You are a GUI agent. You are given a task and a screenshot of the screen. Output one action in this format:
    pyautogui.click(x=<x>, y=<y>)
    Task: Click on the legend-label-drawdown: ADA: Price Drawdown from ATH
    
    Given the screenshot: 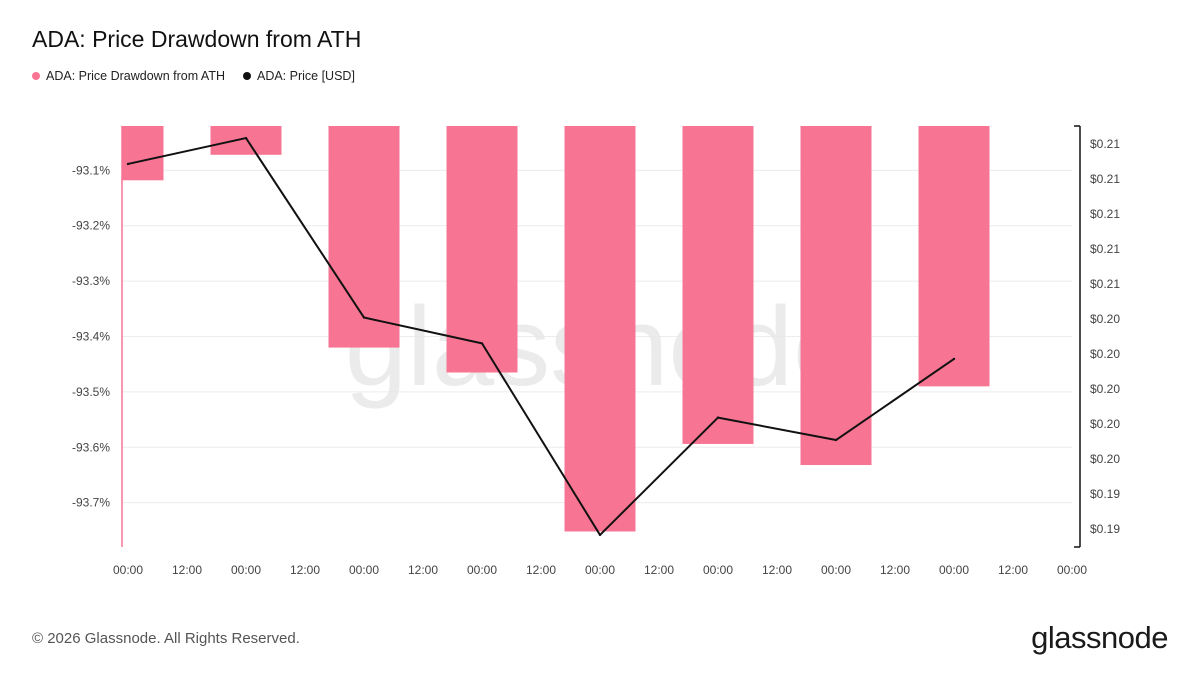 What is the action you would take?
    pyautogui.click(x=135, y=76)
    